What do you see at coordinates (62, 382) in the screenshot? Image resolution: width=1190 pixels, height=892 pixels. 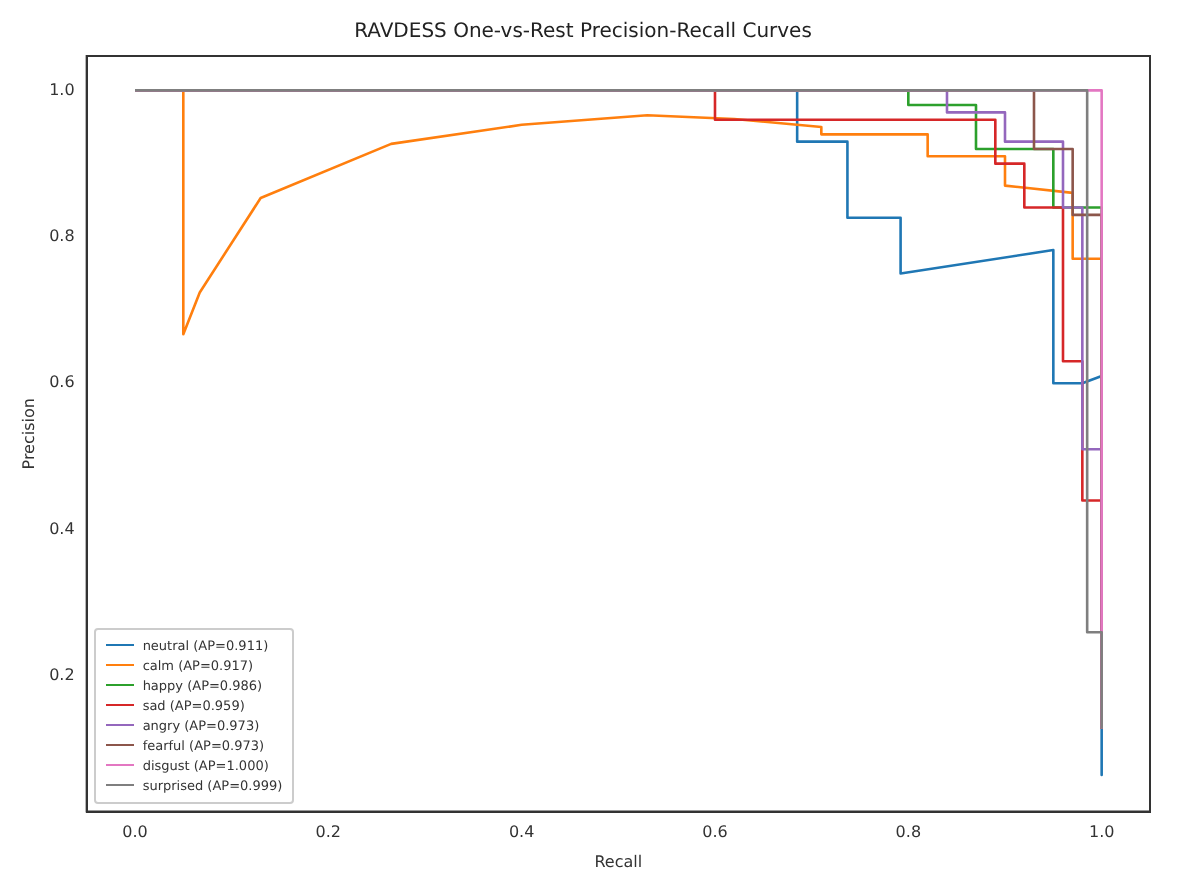 I see `y-tick-label: 0.6` at bounding box center [62, 382].